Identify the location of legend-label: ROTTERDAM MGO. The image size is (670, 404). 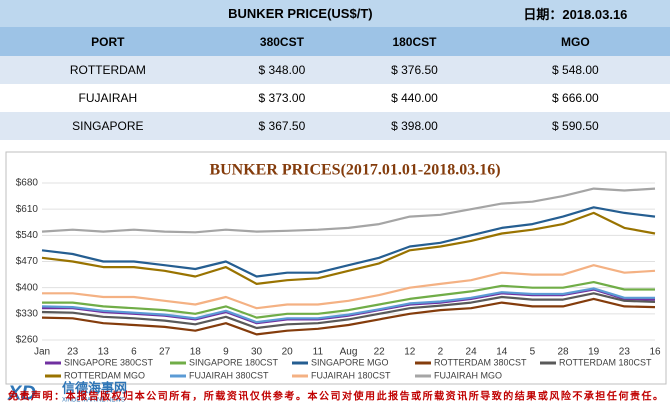
(104, 375).